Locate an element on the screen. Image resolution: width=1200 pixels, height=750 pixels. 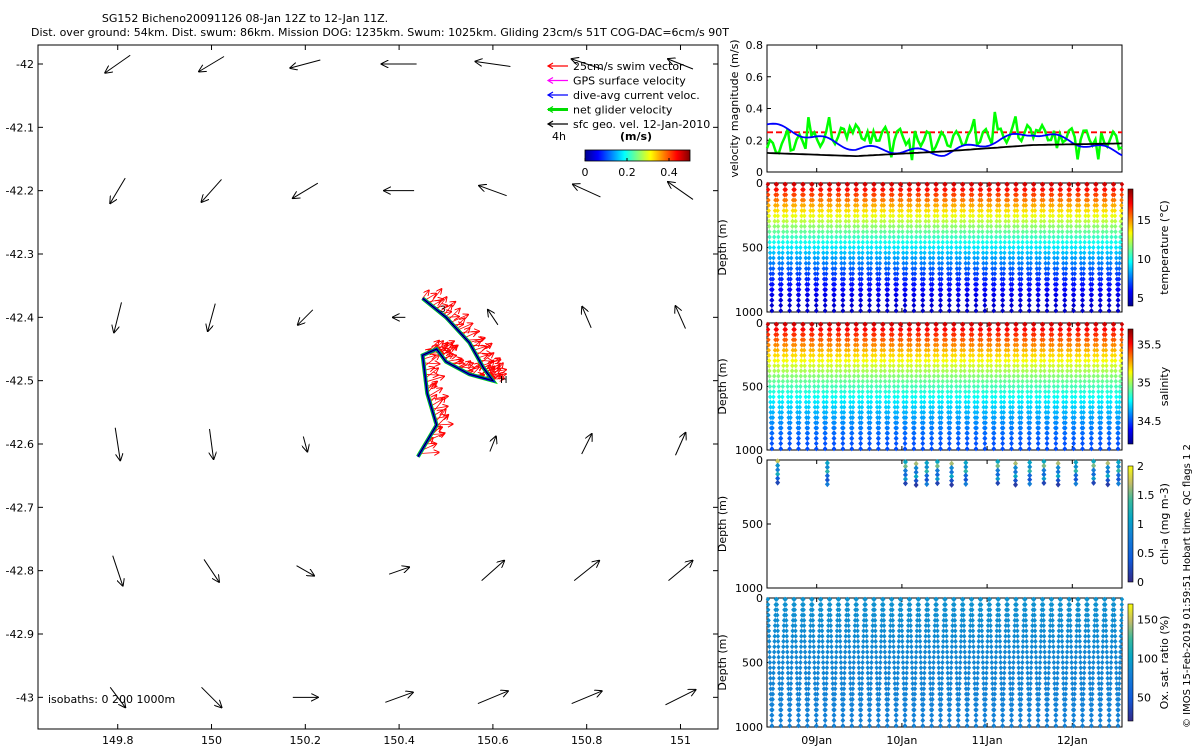
velocity-y-tick-label: 0.2 is located at coordinates (755, 140).